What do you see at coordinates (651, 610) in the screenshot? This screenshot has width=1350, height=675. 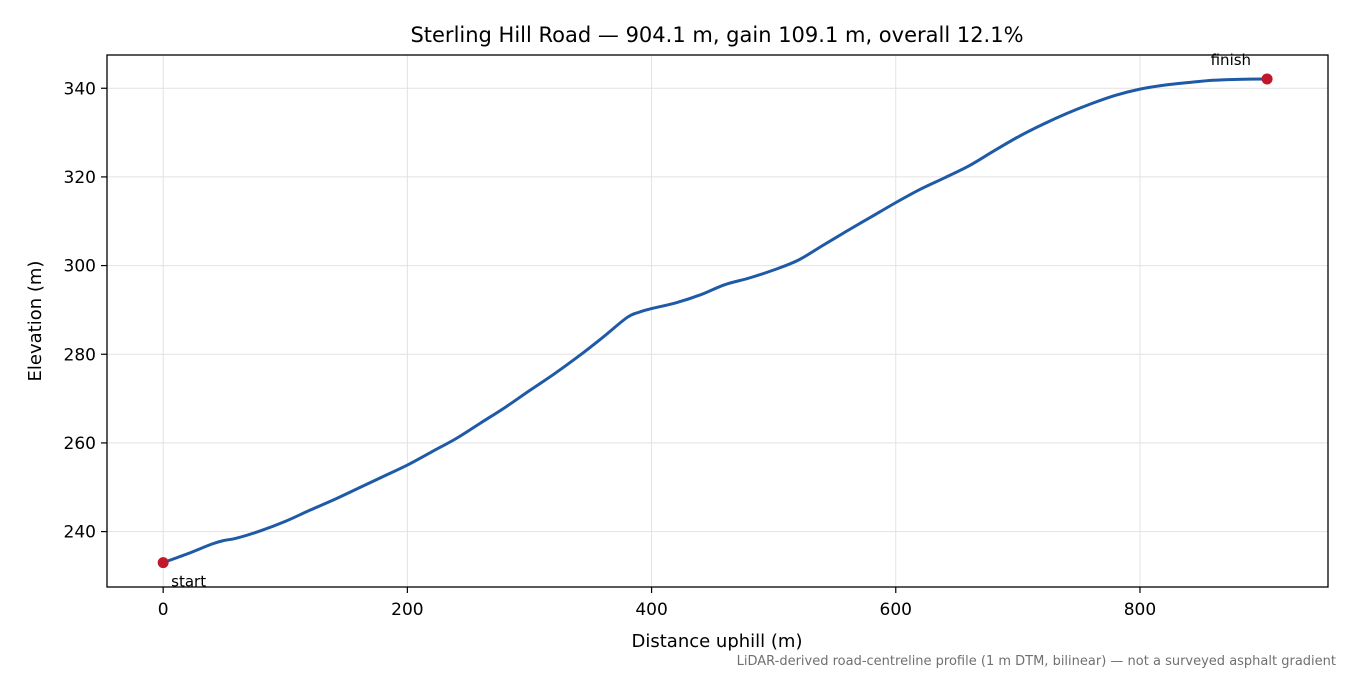 I see `x-tick-label: 400` at bounding box center [651, 610].